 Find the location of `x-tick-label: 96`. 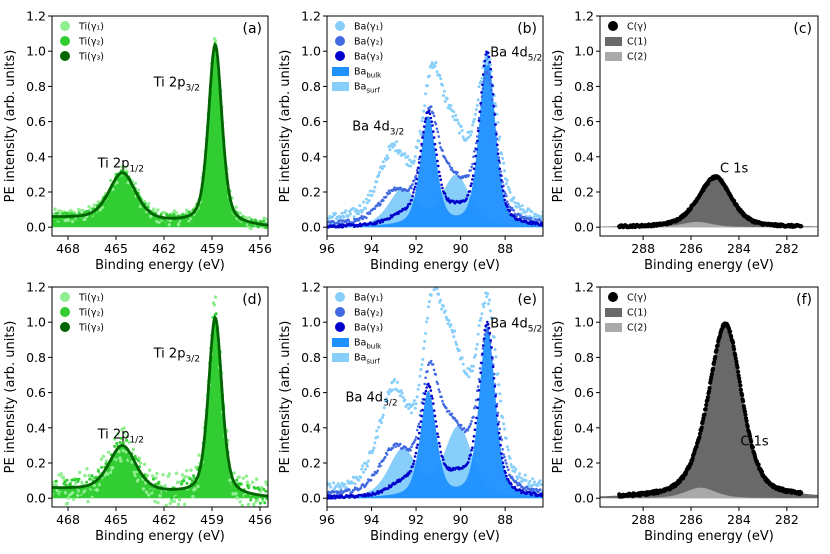

x-tick-label: 96 is located at coordinates (327, 248).